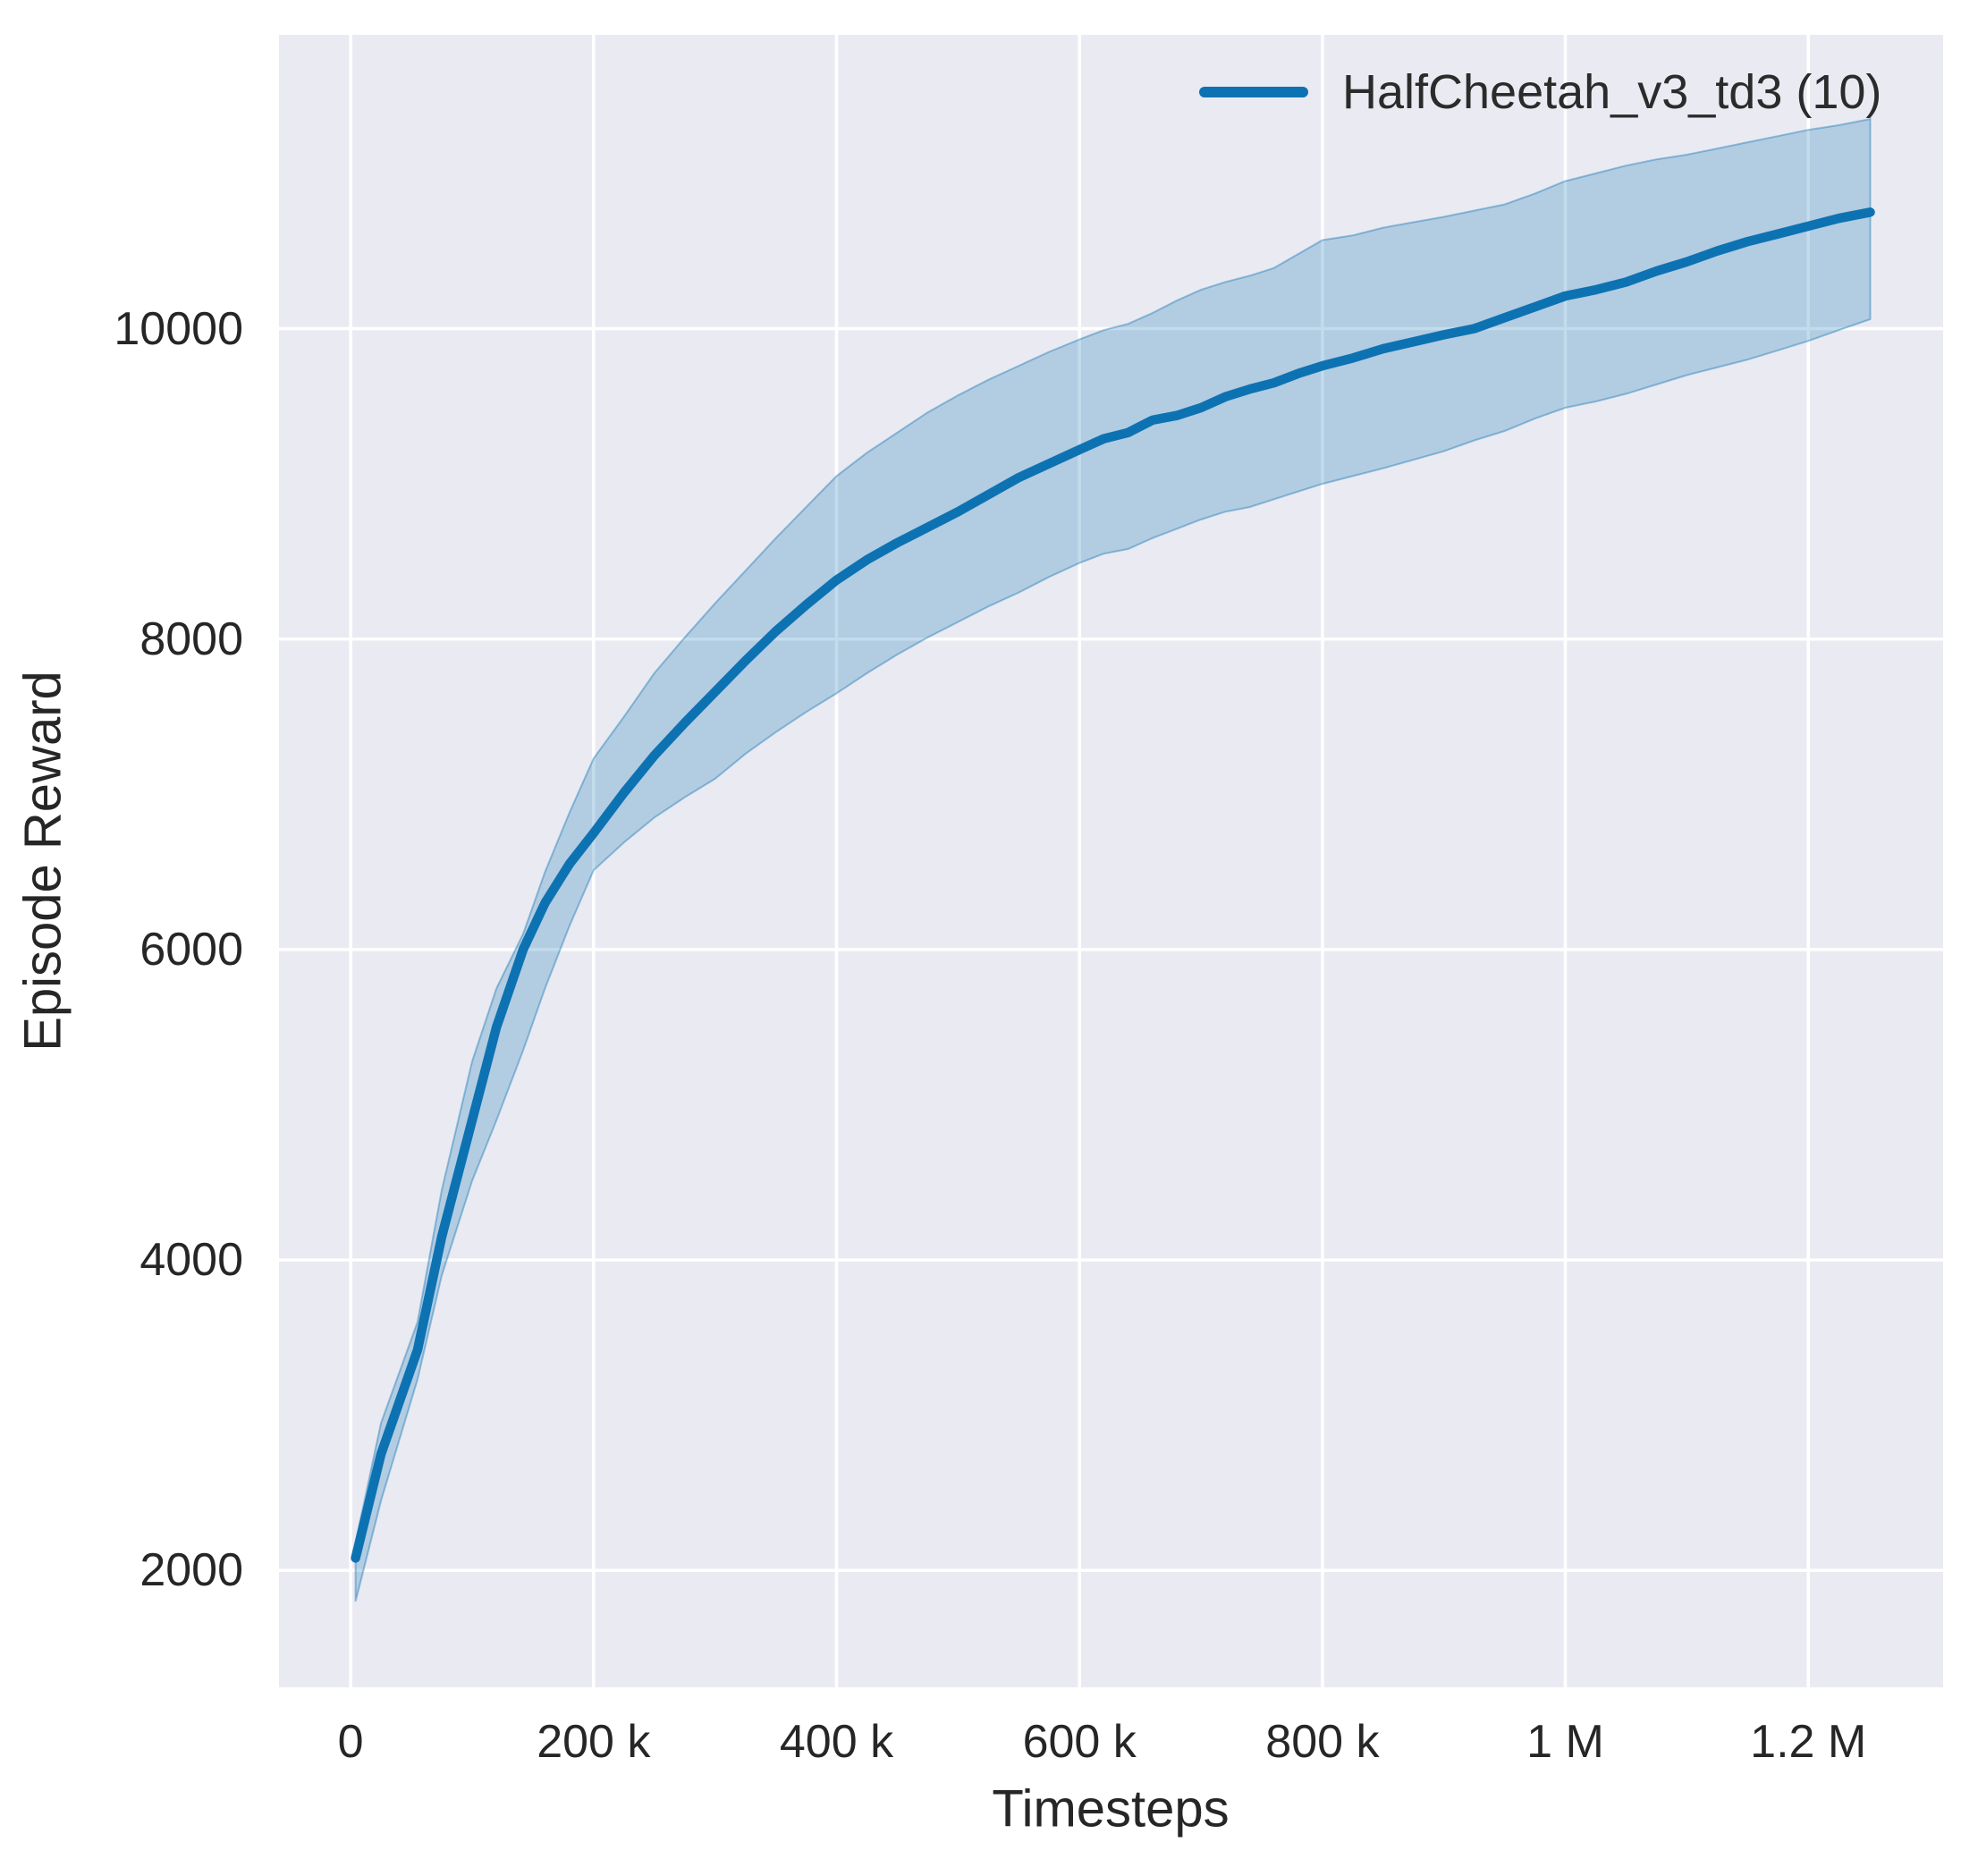  What do you see at coordinates (1322, 1742) in the screenshot?
I see `x-tick-label: 800 k` at bounding box center [1322, 1742].